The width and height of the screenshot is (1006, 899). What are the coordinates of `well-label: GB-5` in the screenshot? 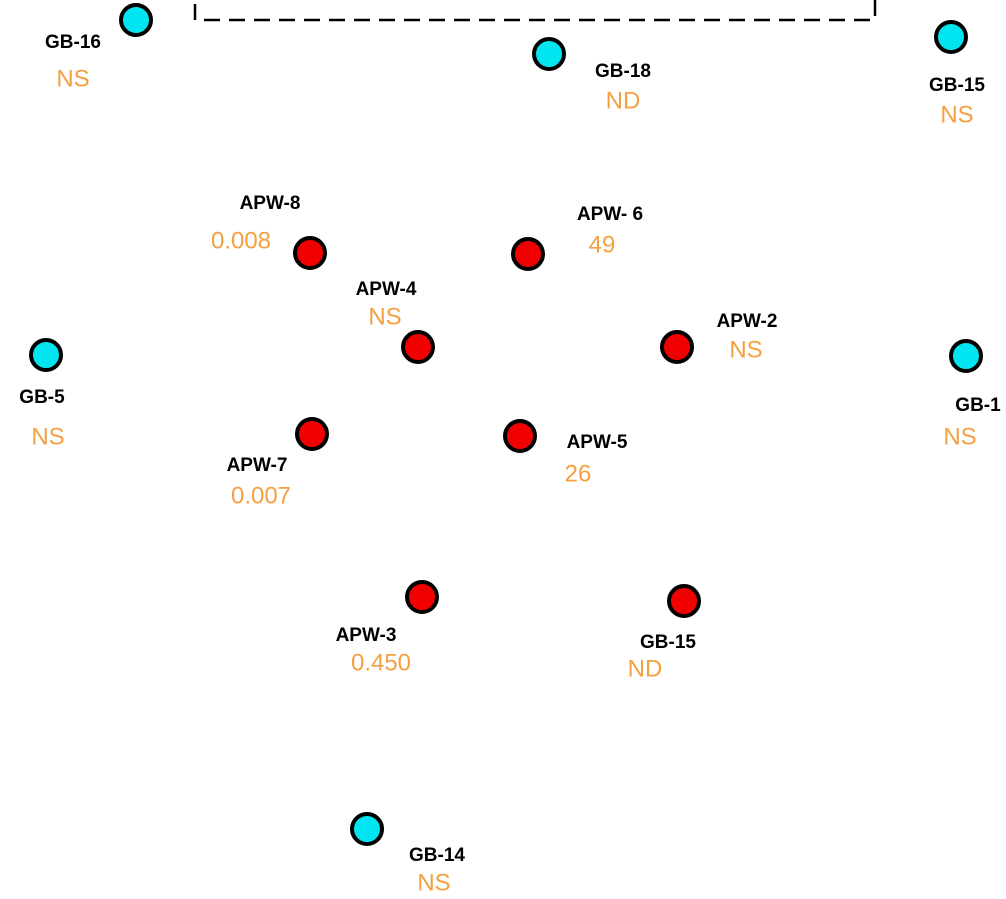 It's located at (42, 397).